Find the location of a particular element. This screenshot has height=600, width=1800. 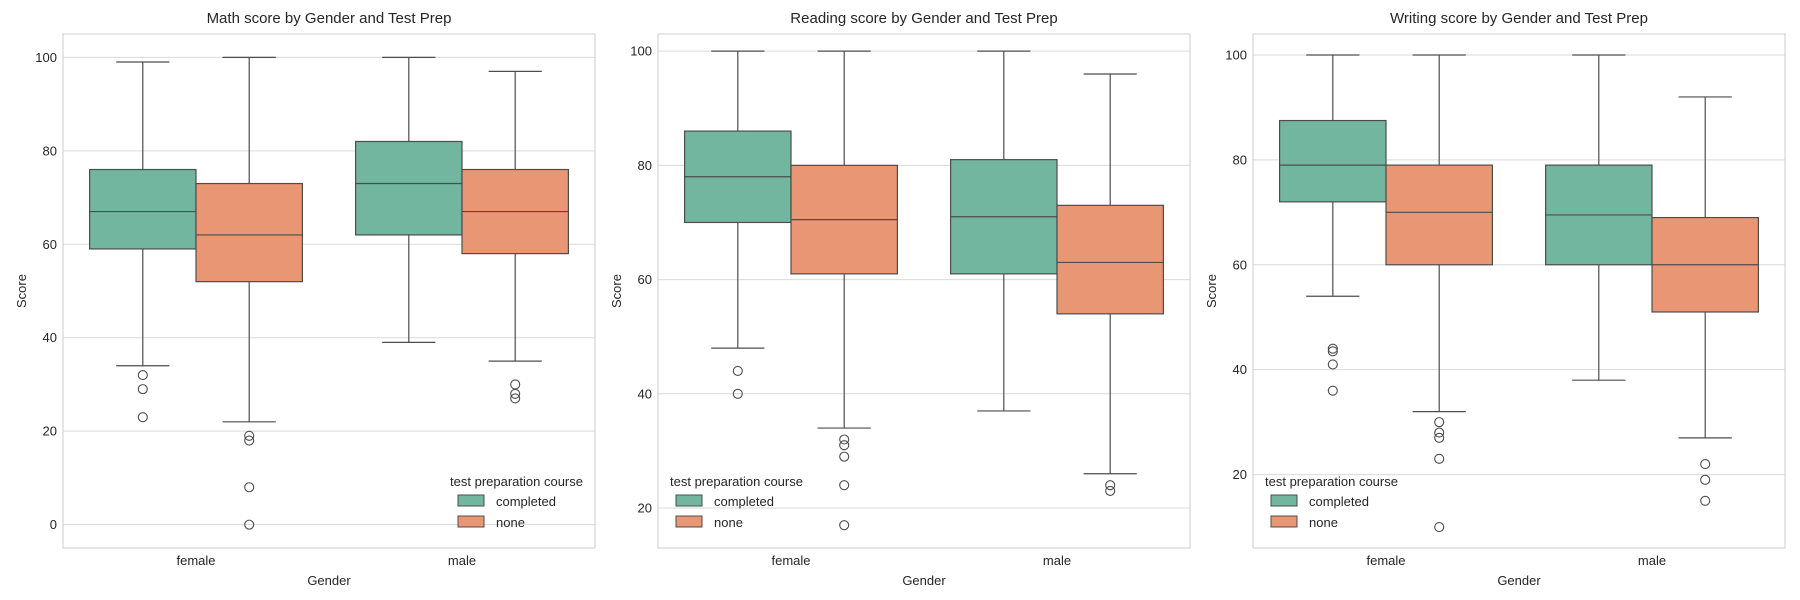

box-completed-male is located at coordinates (409, 188).